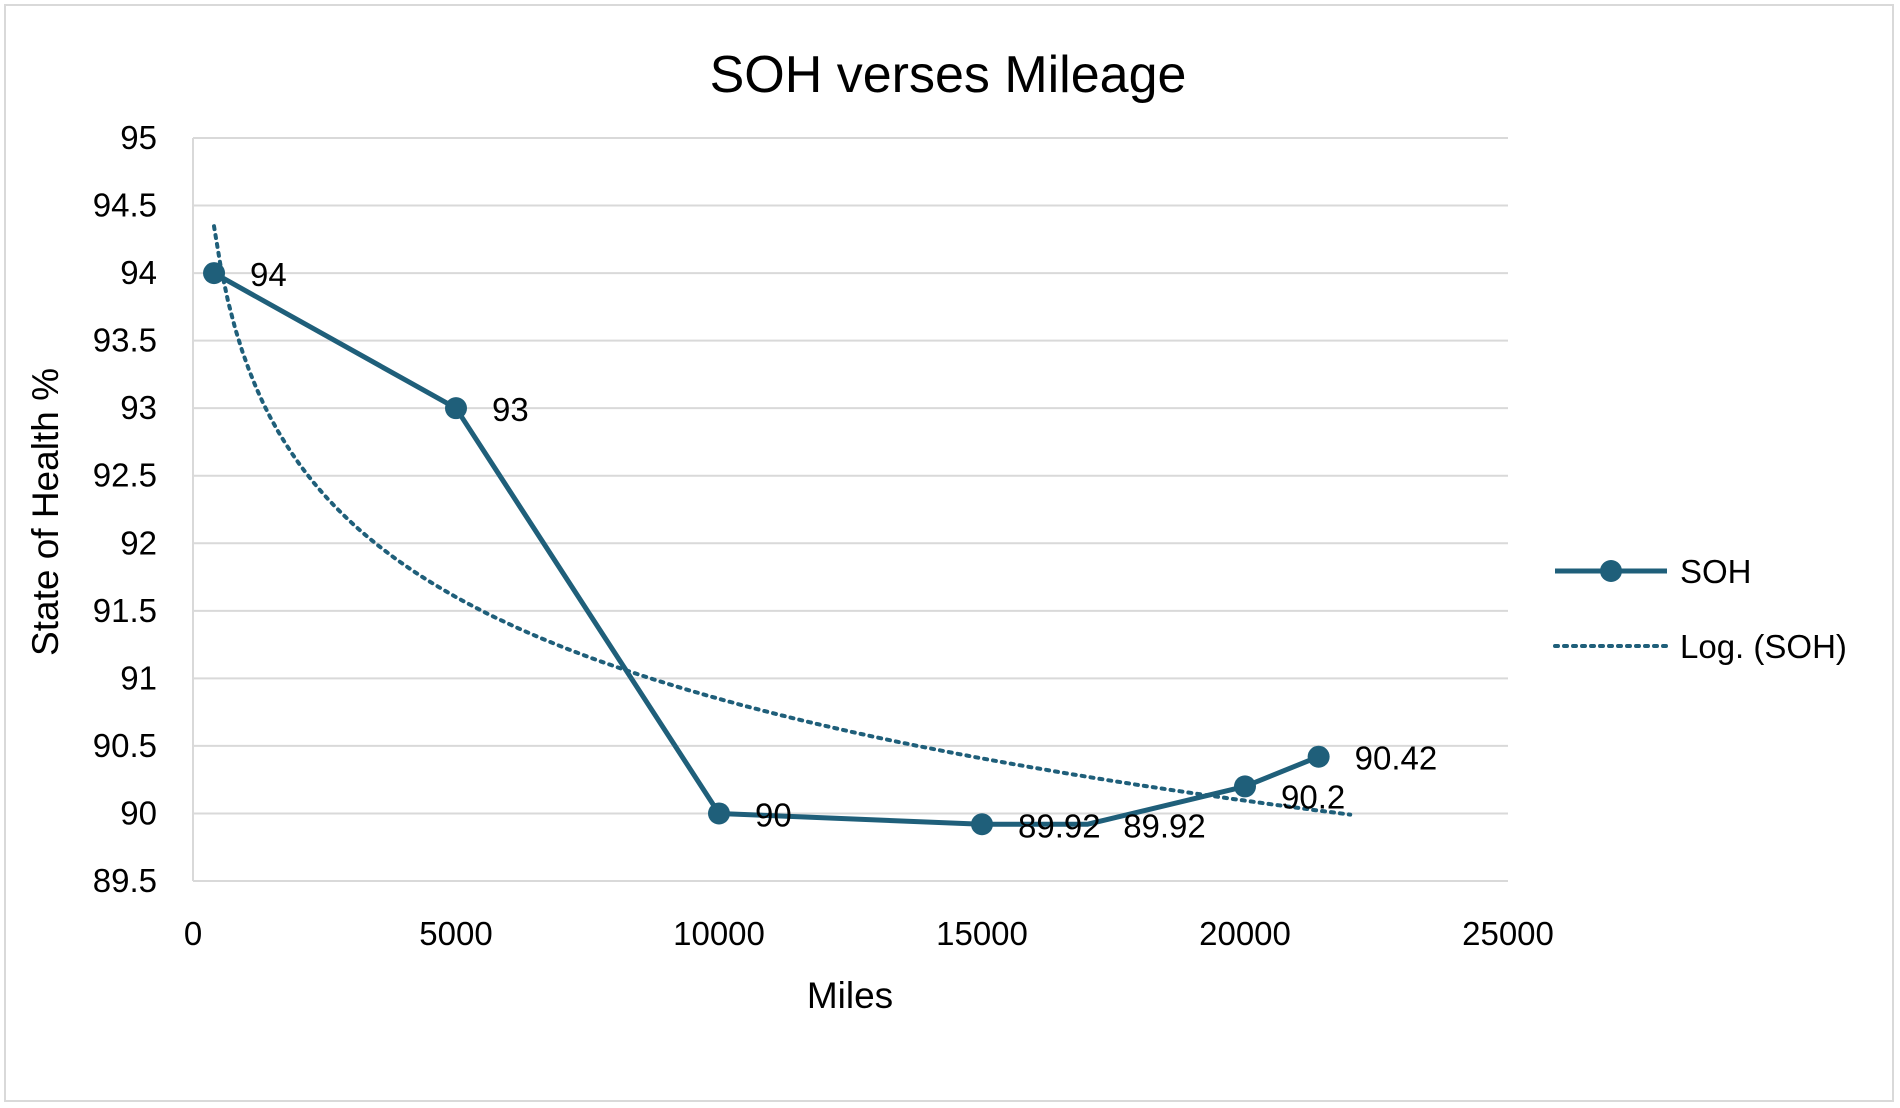 This screenshot has width=1900, height=1108. Describe the element at coordinates (45, 512) in the screenshot. I see `y-axis-title: State of Health %` at that location.